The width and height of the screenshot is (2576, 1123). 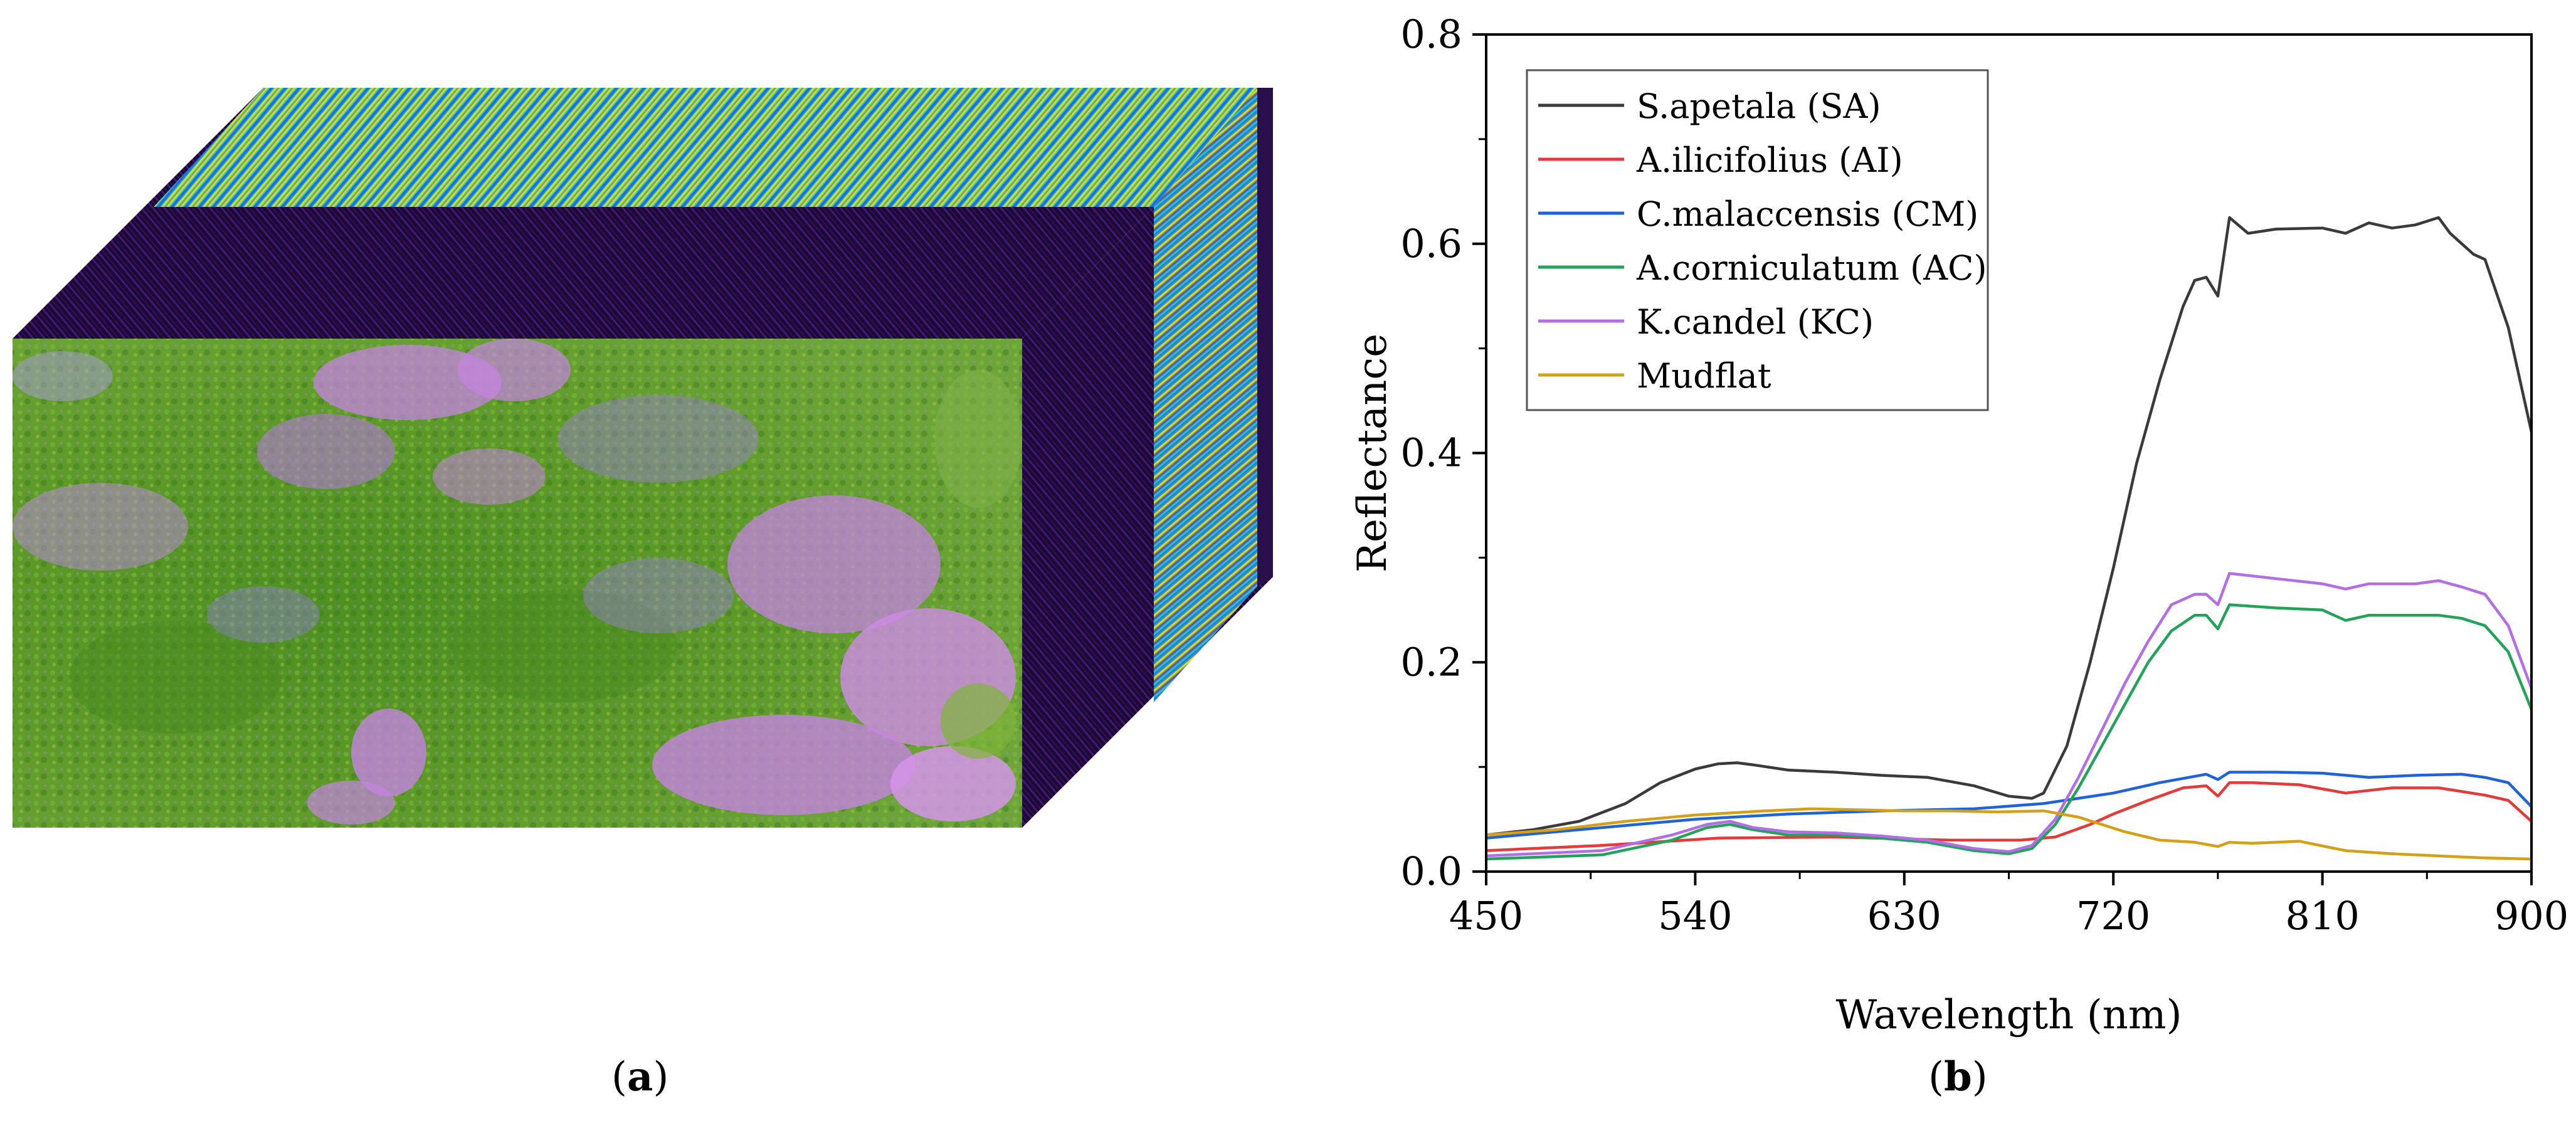 What do you see at coordinates (640, 1076) in the screenshot?
I see `panel-a-caption: (a)` at bounding box center [640, 1076].